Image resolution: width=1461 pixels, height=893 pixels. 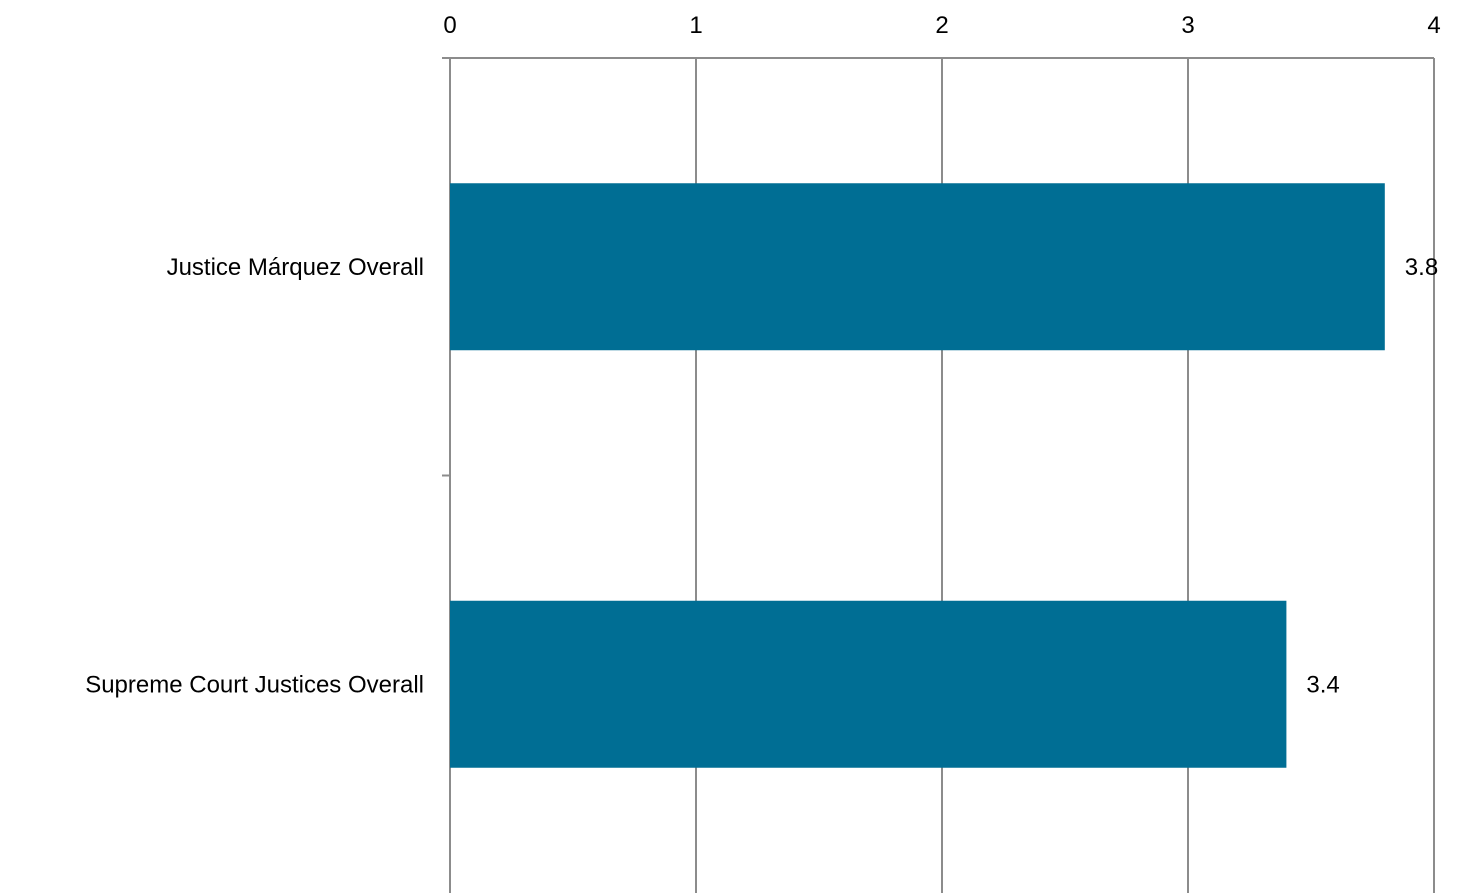 What do you see at coordinates (941, 25) in the screenshot?
I see `x-tick-label-2: 2` at bounding box center [941, 25].